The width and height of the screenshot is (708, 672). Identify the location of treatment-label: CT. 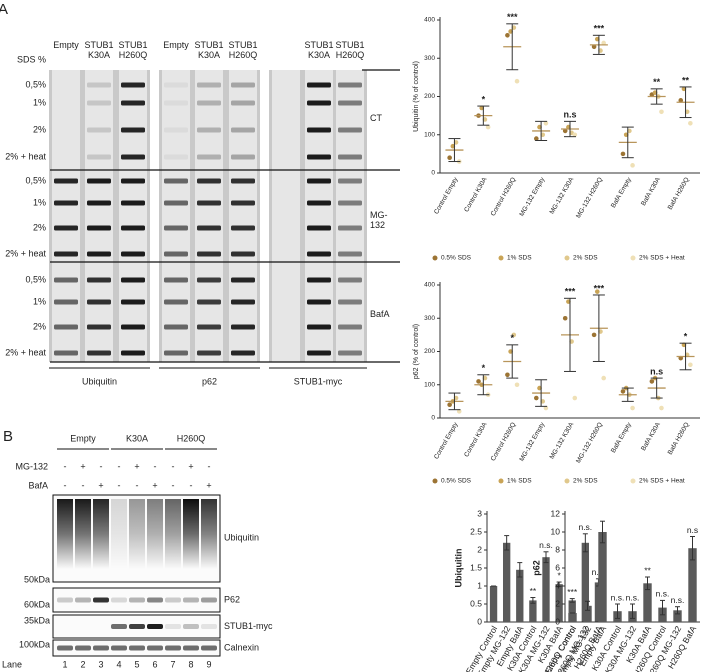
(376, 118).